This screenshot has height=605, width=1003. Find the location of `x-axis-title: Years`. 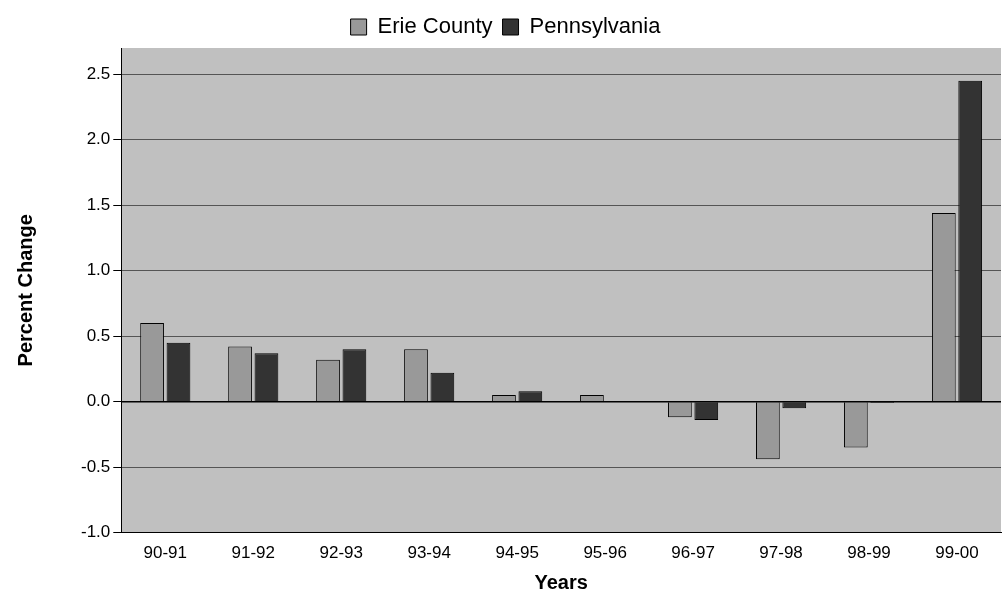

x-axis-title: Years is located at coordinates (561, 581).